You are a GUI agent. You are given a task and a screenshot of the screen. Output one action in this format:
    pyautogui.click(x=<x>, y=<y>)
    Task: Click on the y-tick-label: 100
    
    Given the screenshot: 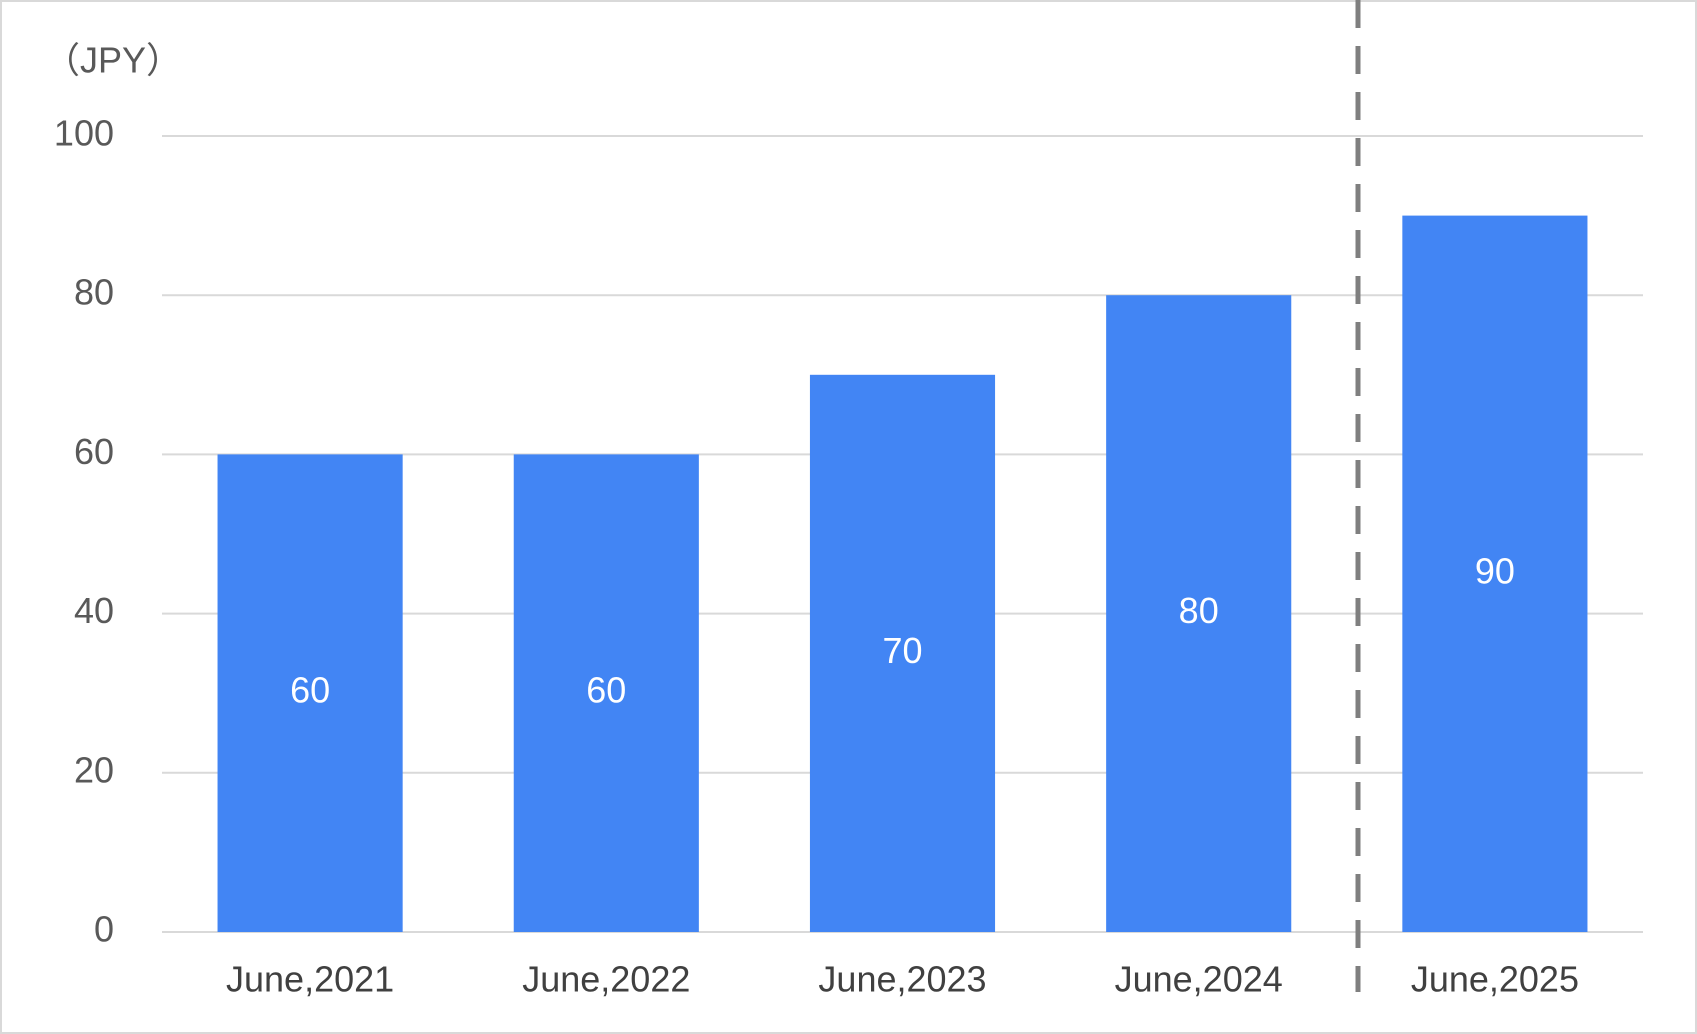 What is the action you would take?
    pyautogui.click(x=84, y=133)
    